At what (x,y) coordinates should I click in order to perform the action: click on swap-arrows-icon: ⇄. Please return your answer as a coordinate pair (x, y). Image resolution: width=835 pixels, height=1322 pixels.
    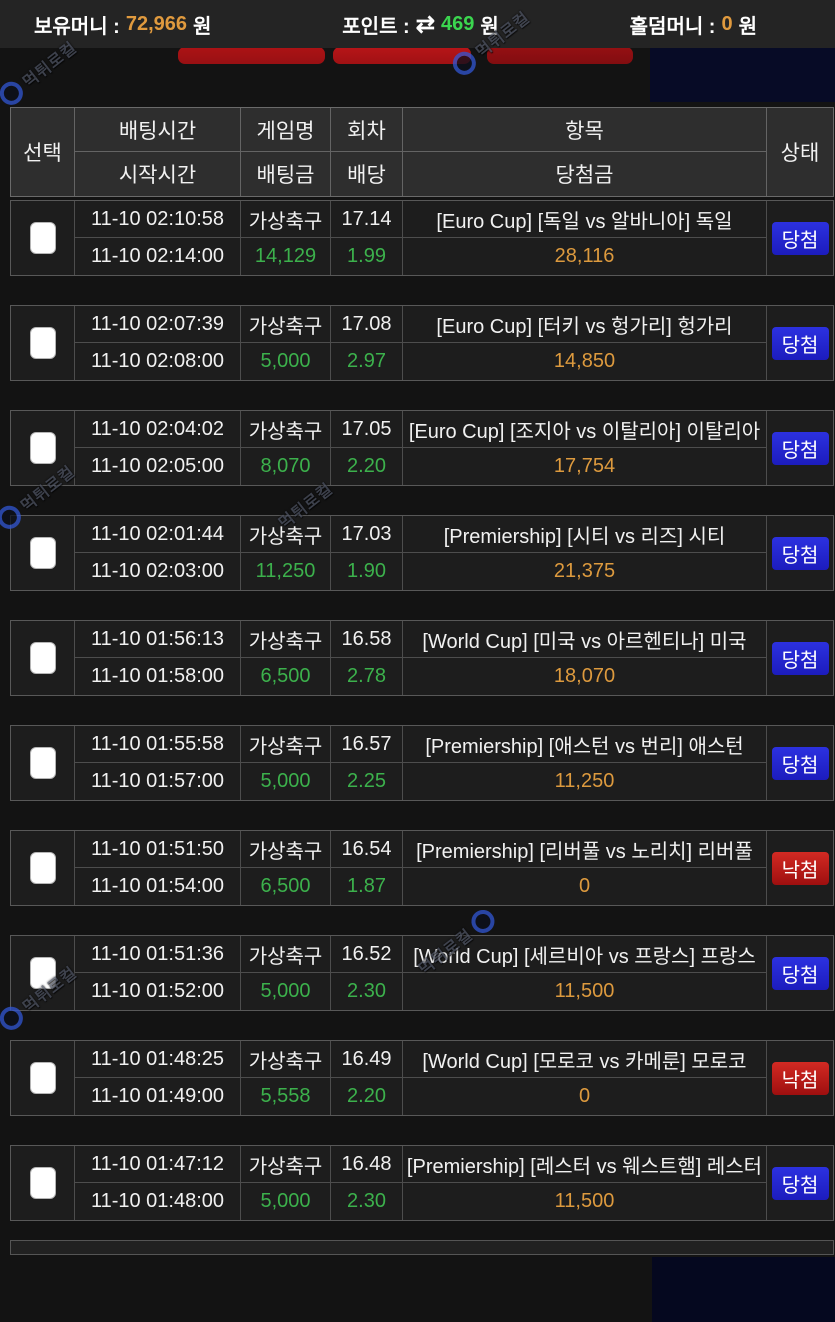
    Looking at the image, I should click on (425, 23).